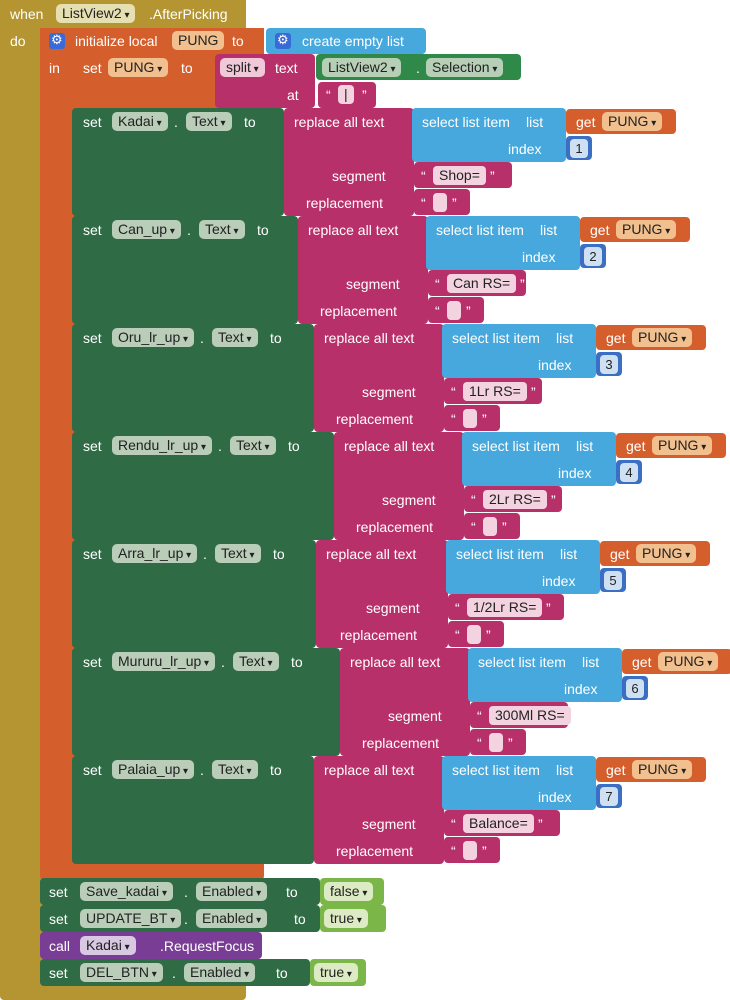  What do you see at coordinates (393, 608) in the screenshot?
I see `segment-label: segment` at bounding box center [393, 608].